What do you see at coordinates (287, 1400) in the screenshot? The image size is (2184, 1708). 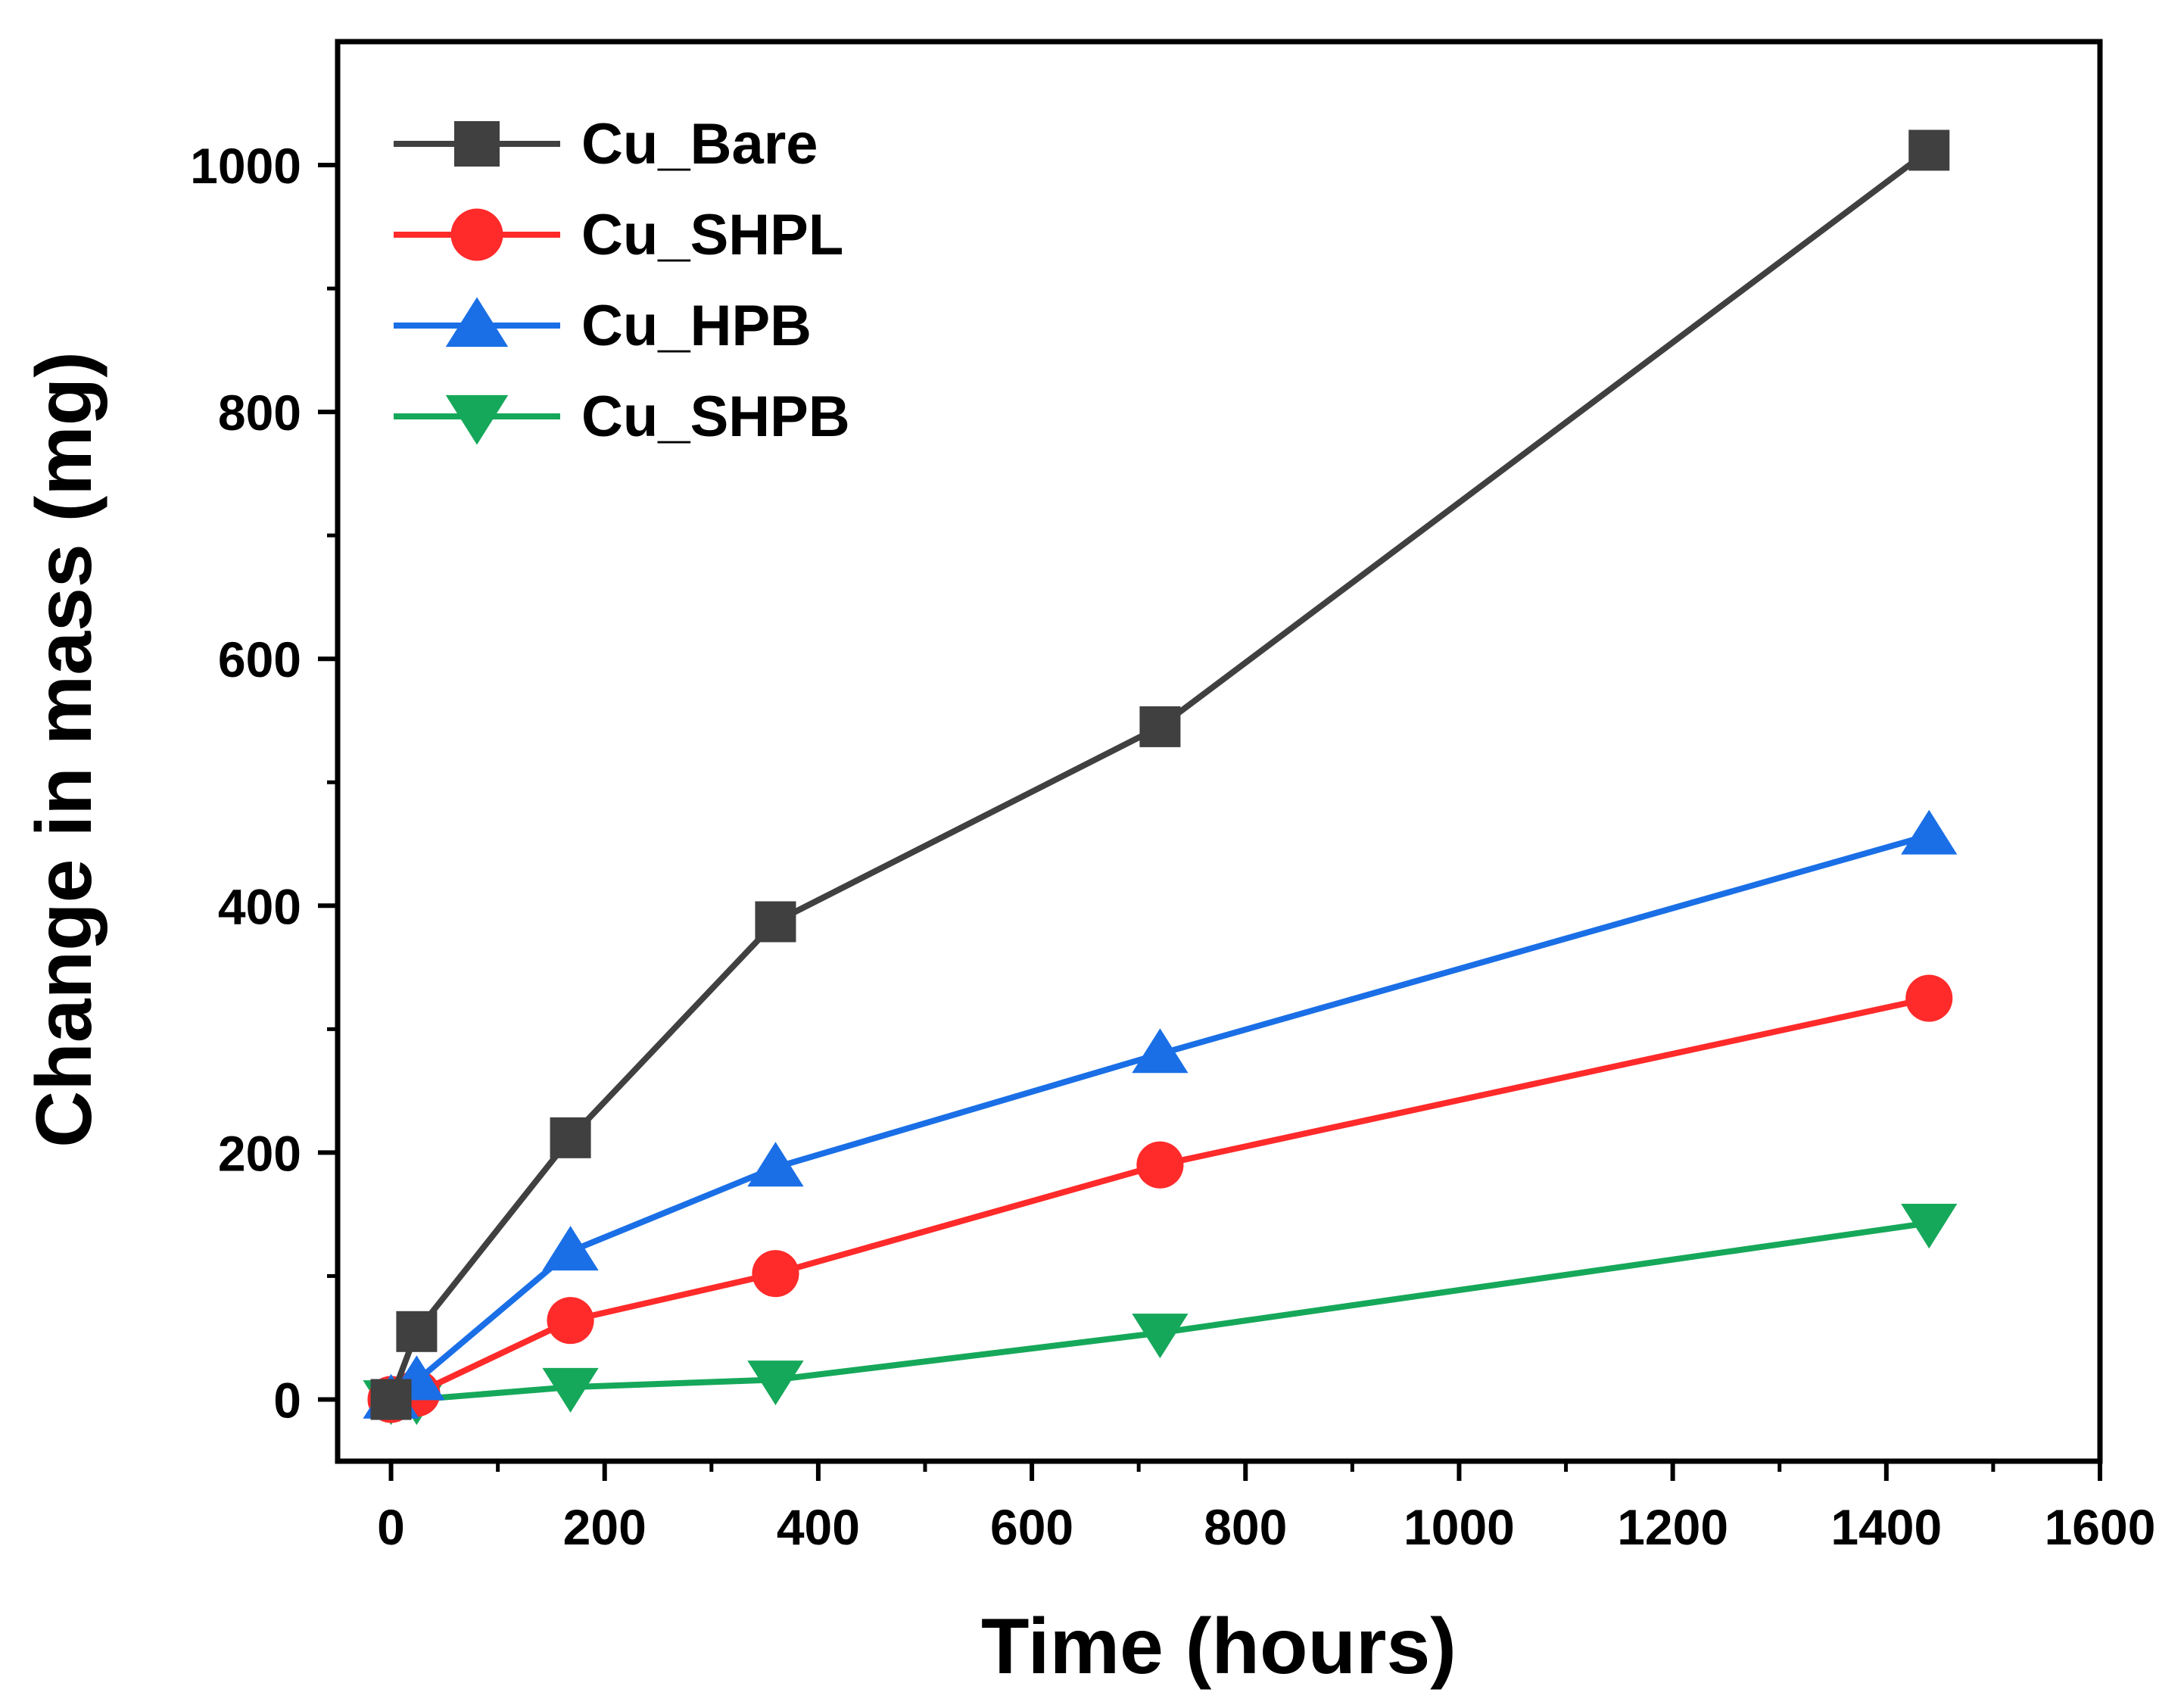 I see `y-tick-label: 0` at bounding box center [287, 1400].